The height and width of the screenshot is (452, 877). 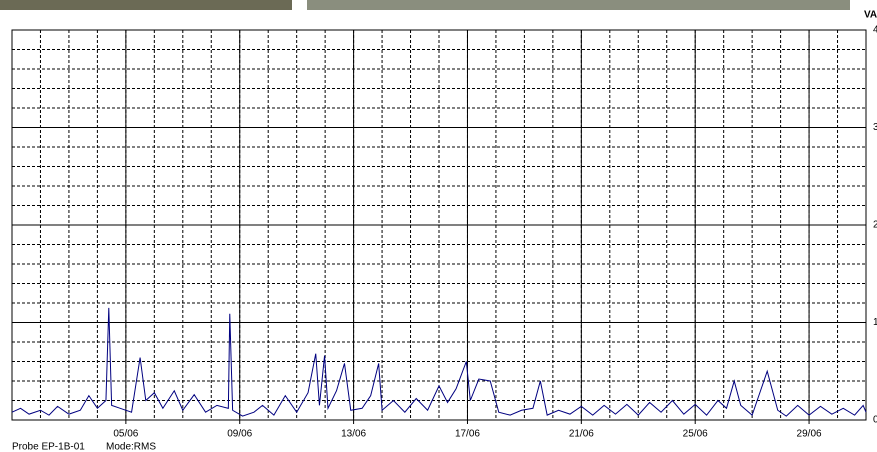 What do you see at coordinates (467, 434) in the screenshot?
I see `x-tick-label: 17/06` at bounding box center [467, 434].